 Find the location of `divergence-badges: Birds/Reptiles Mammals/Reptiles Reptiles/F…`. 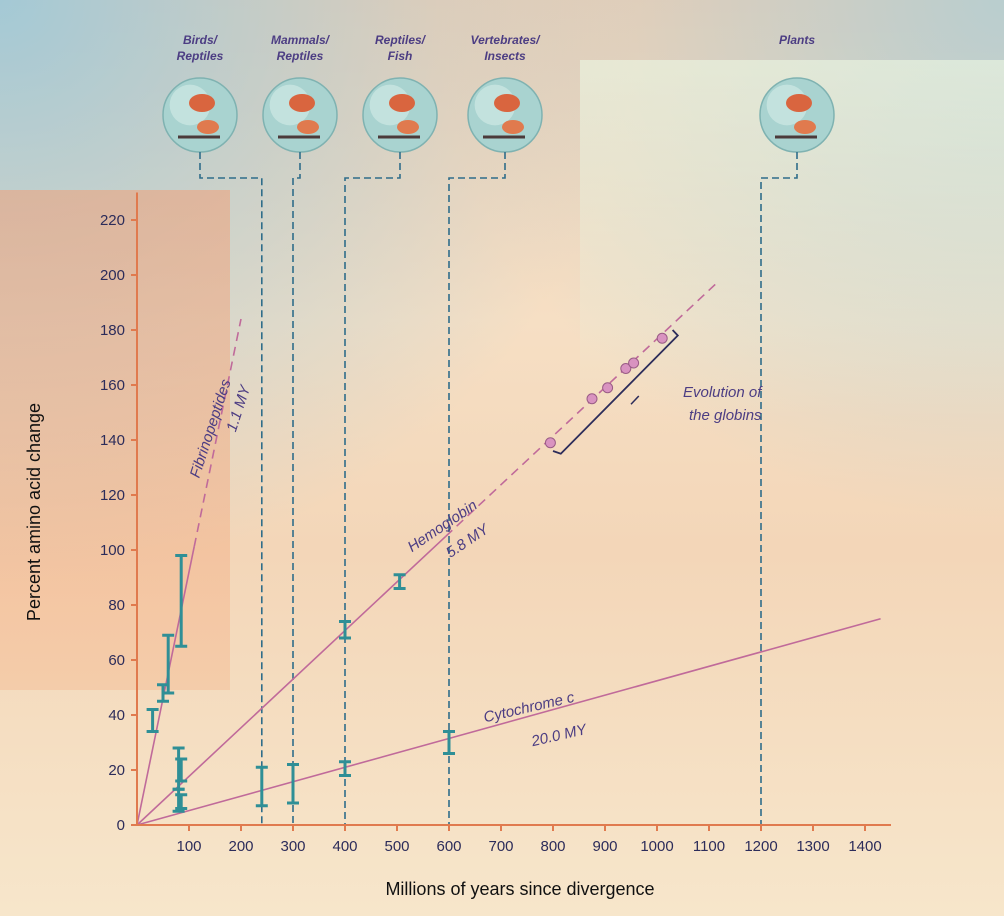

divergence-badges: Birds/Reptiles Mammals/Reptiles Reptiles/F… is located at coordinates (498, 93).